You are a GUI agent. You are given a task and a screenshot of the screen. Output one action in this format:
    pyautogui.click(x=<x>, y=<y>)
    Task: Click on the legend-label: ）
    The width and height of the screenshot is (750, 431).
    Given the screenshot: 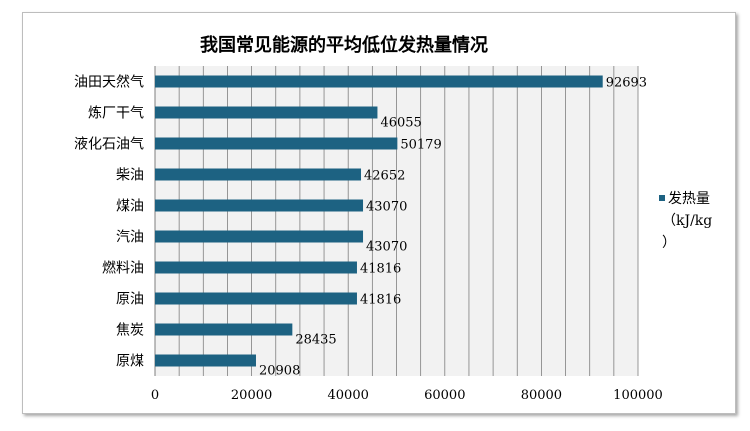 What is the action you would take?
    pyautogui.click(x=669, y=243)
    